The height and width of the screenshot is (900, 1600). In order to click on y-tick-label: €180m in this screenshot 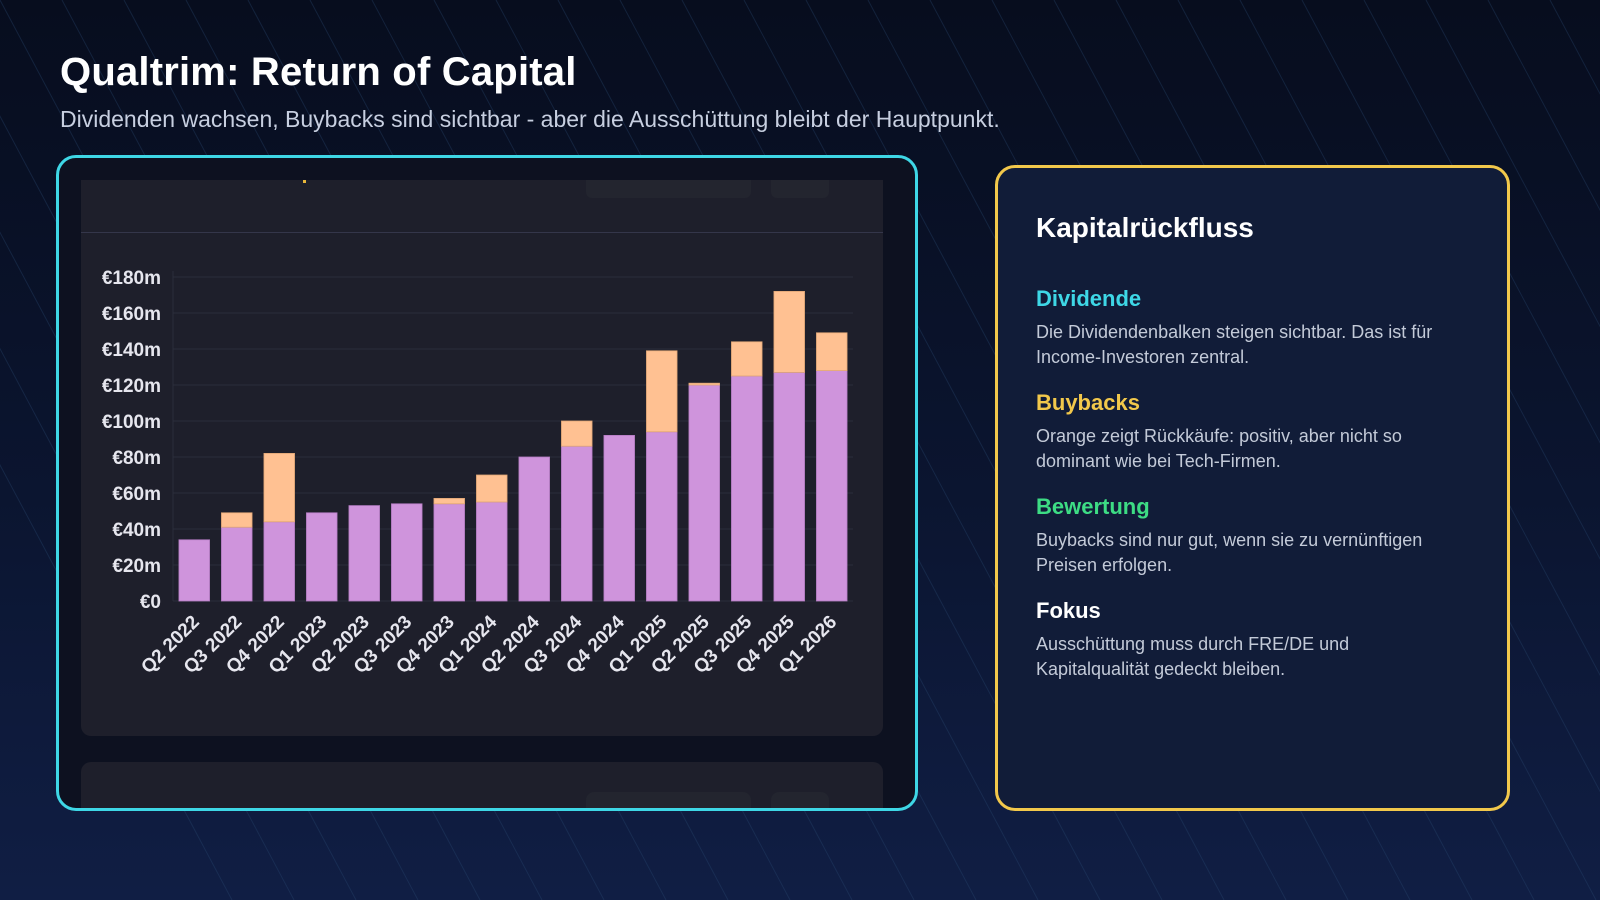, I will do `click(131, 278)`.